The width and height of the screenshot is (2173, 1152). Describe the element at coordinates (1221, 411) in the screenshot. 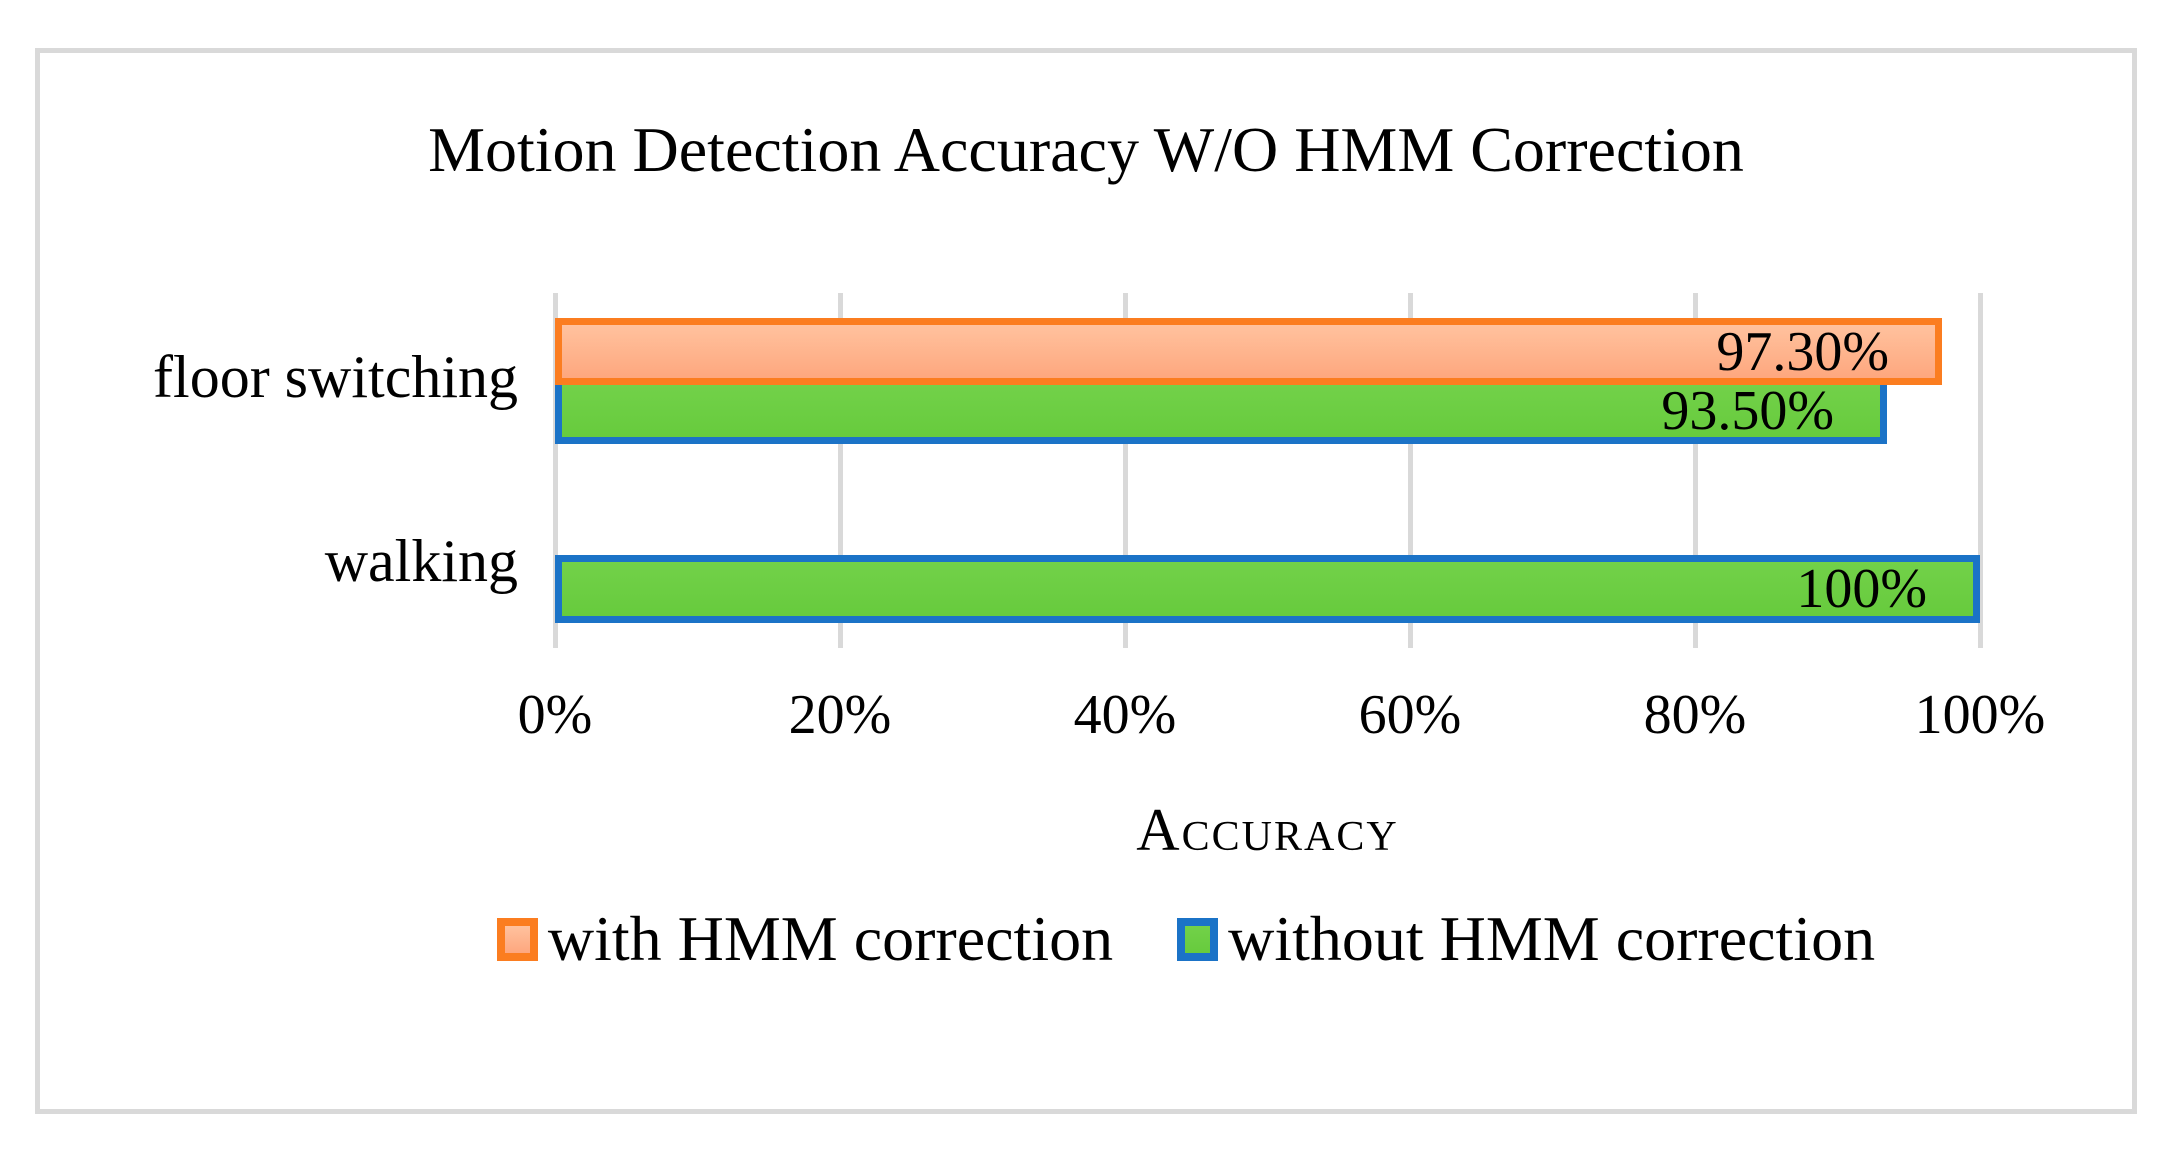

I see `bar-floor-switching-without-hmm-correction: 93.50%` at that location.